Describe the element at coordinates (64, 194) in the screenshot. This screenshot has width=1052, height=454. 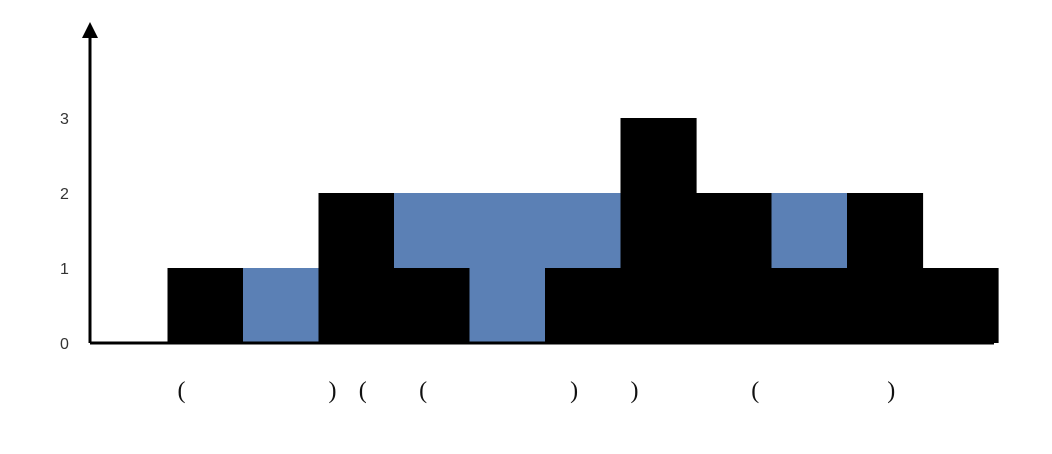
I see `y-tick-label: 2` at that location.